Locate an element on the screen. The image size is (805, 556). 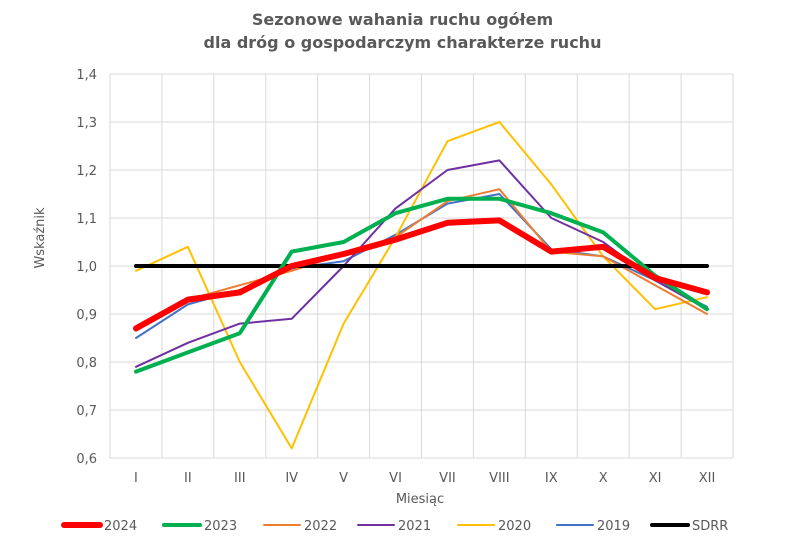
x-tick-label: XI is located at coordinates (655, 478).